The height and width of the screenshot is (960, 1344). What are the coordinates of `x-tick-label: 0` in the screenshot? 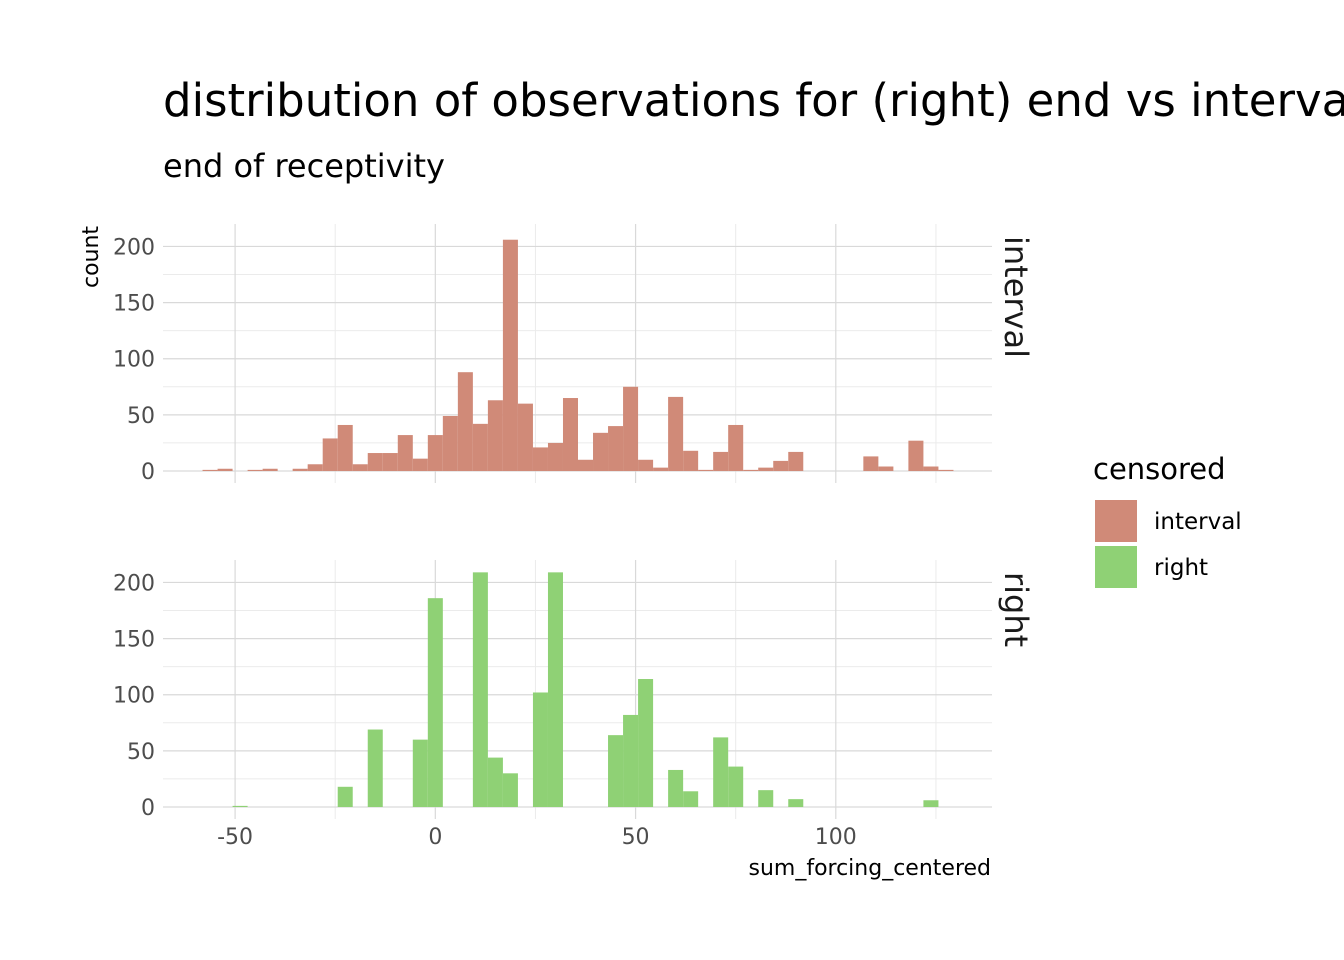 It's located at (435, 837).